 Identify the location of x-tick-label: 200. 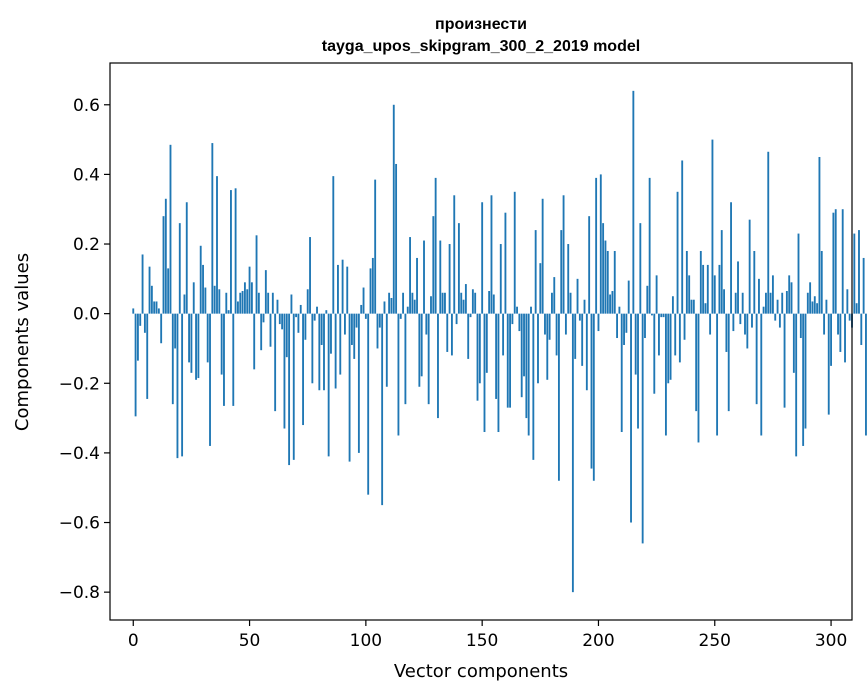
(598, 641).